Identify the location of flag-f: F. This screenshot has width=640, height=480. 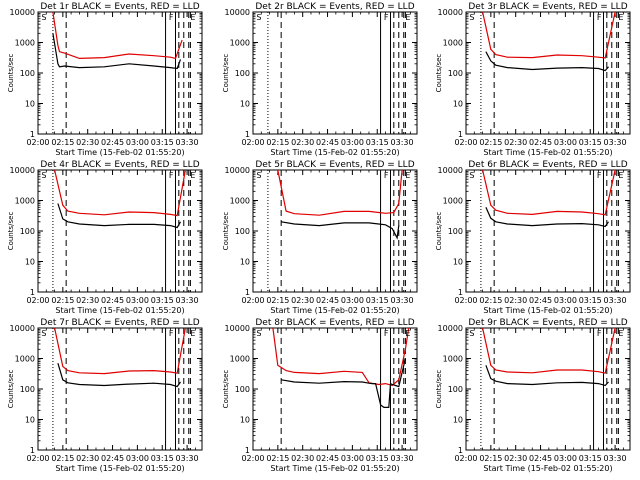
(171, 17).